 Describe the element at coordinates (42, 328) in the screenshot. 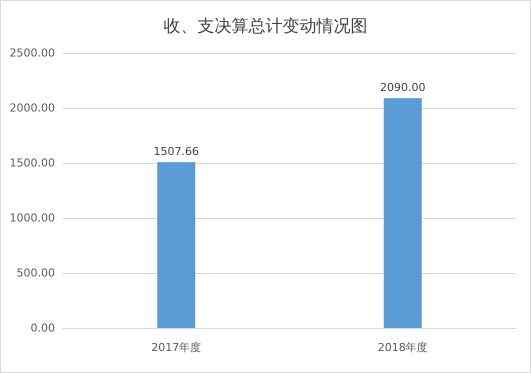

I see `y-tick-label: 0.00` at that location.